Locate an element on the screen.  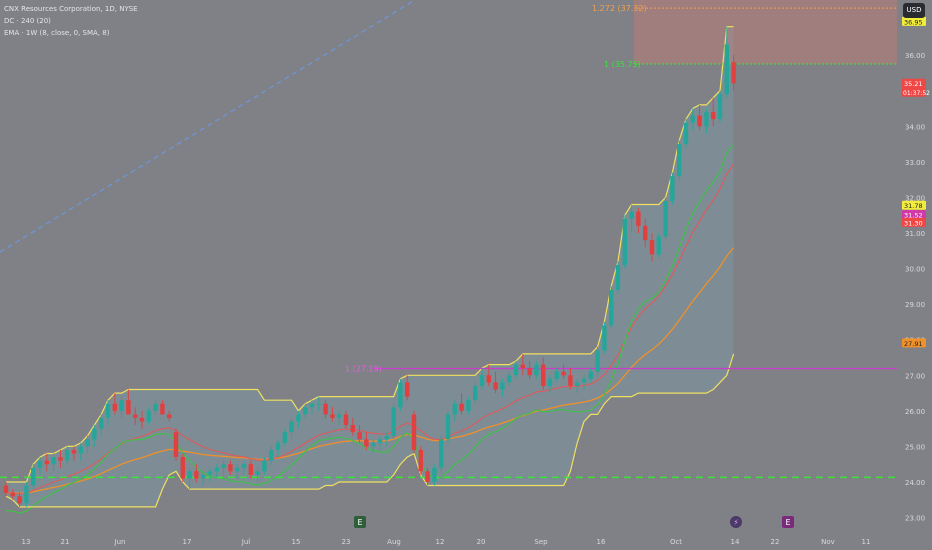
earnings-marker-past is located at coordinates (360, 522).